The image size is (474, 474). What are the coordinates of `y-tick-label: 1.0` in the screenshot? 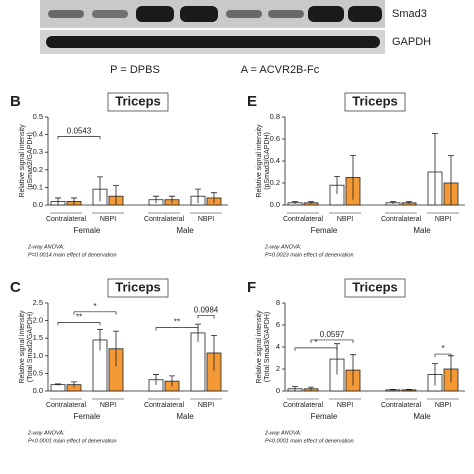 It's located at (38, 355).